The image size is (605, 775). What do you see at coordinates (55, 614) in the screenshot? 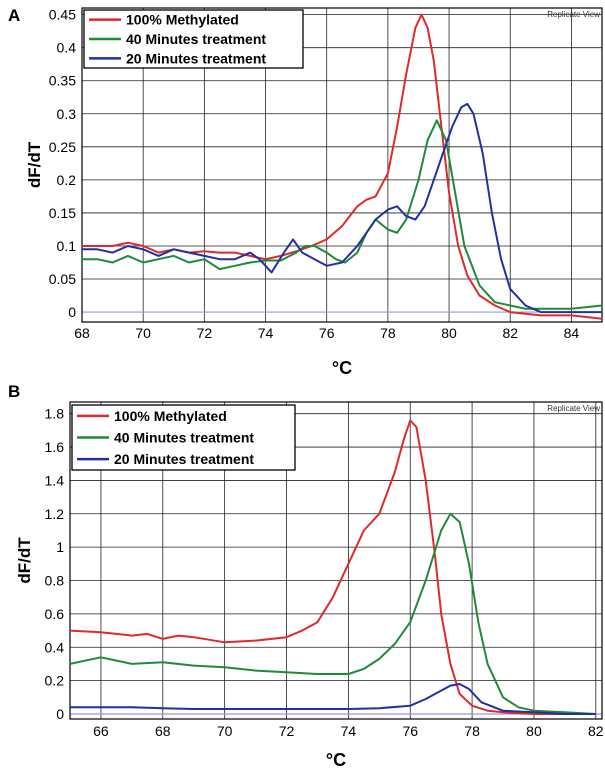
I see `y-tick-label: 0.6` at bounding box center [55, 614].